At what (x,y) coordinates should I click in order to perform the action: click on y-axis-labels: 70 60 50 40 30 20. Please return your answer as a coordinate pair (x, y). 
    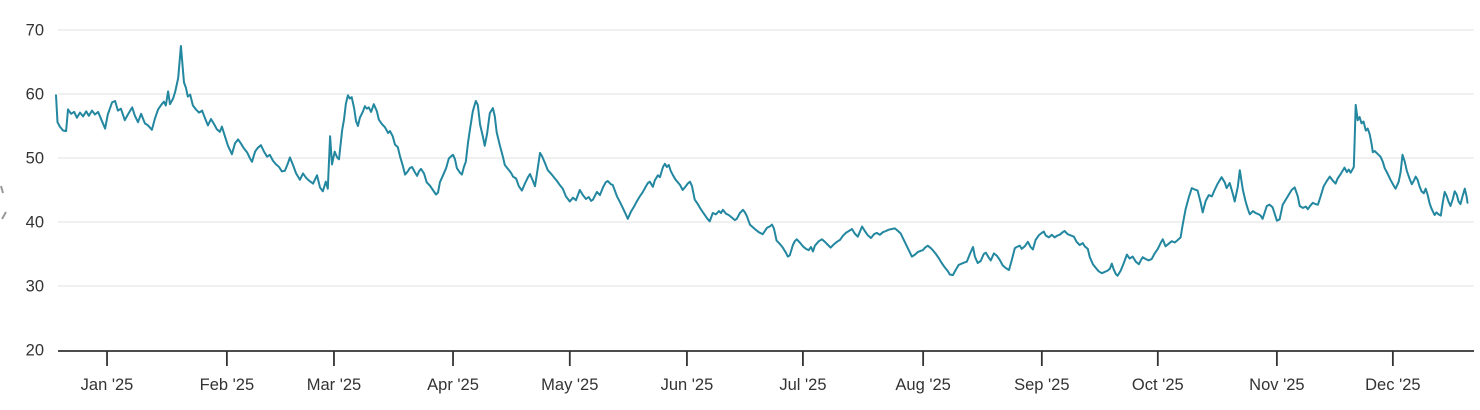
    Looking at the image, I should click on (35, 191).